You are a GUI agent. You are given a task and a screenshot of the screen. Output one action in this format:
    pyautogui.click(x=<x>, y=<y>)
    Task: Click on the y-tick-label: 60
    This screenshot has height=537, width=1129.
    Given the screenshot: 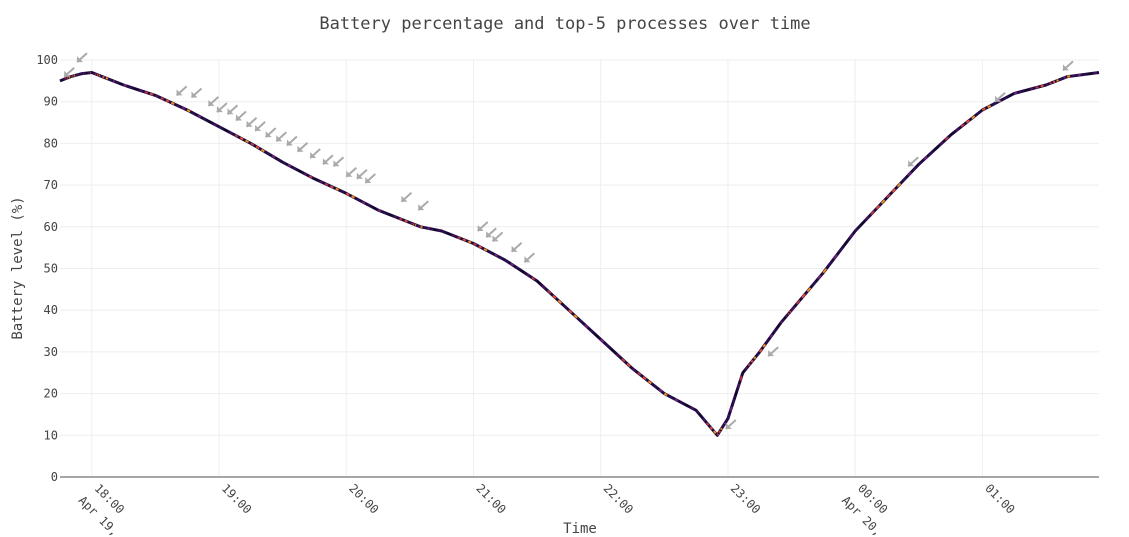 What is the action you would take?
    pyautogui.click(x=51, y=227)
    